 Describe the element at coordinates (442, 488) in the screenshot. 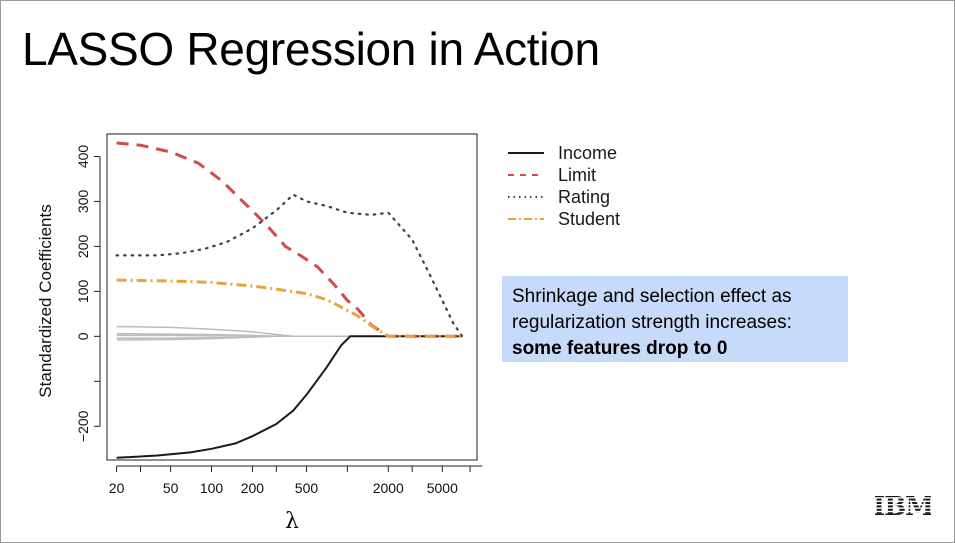

I see `x-tick-label: 5000` at that location.